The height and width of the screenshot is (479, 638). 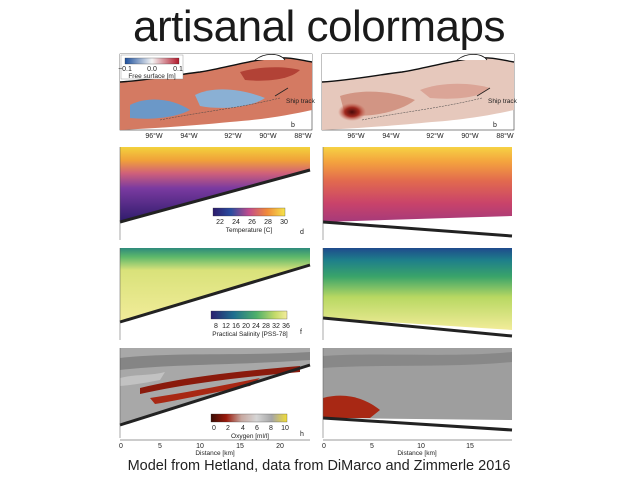 I want to click on panel-letter: d, so click(x=302, y=232).